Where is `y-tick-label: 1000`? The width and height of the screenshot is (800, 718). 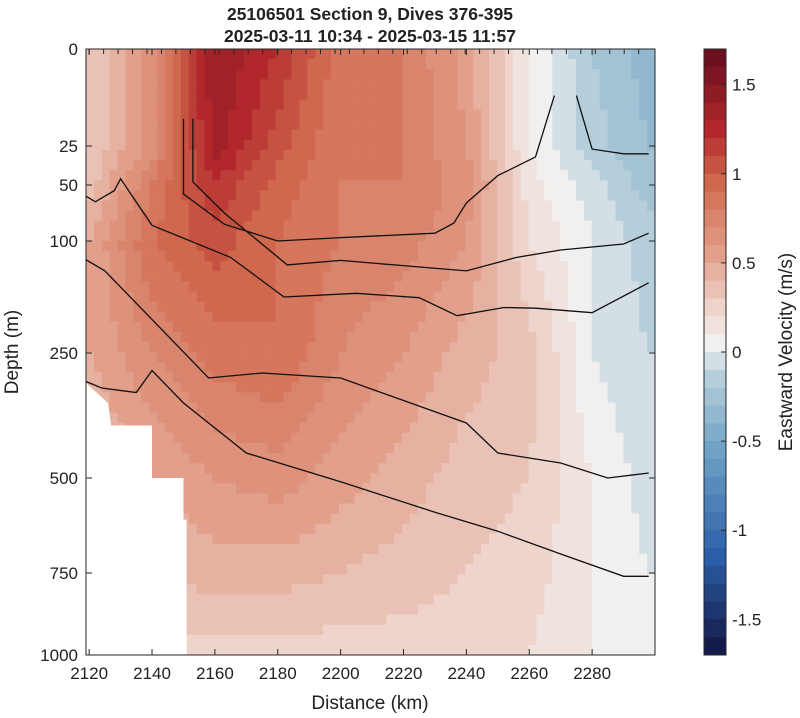 y-tick-label: 1000 is located at coordinates (59, 655).